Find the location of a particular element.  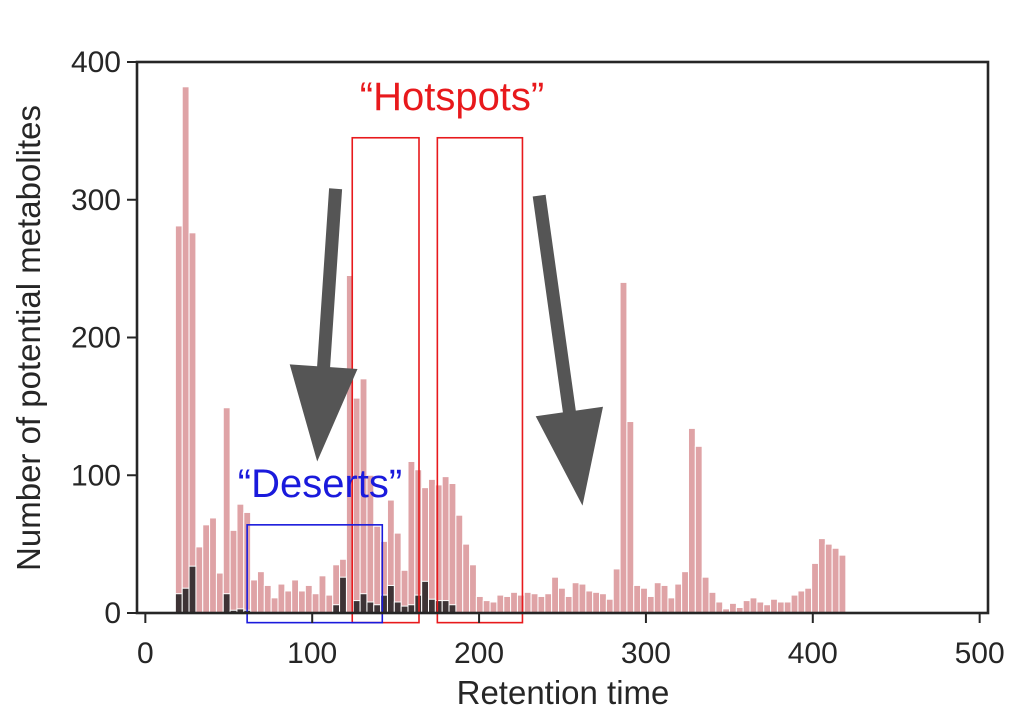

x-axis-label: Retention time is located at coordinates (563, 692).